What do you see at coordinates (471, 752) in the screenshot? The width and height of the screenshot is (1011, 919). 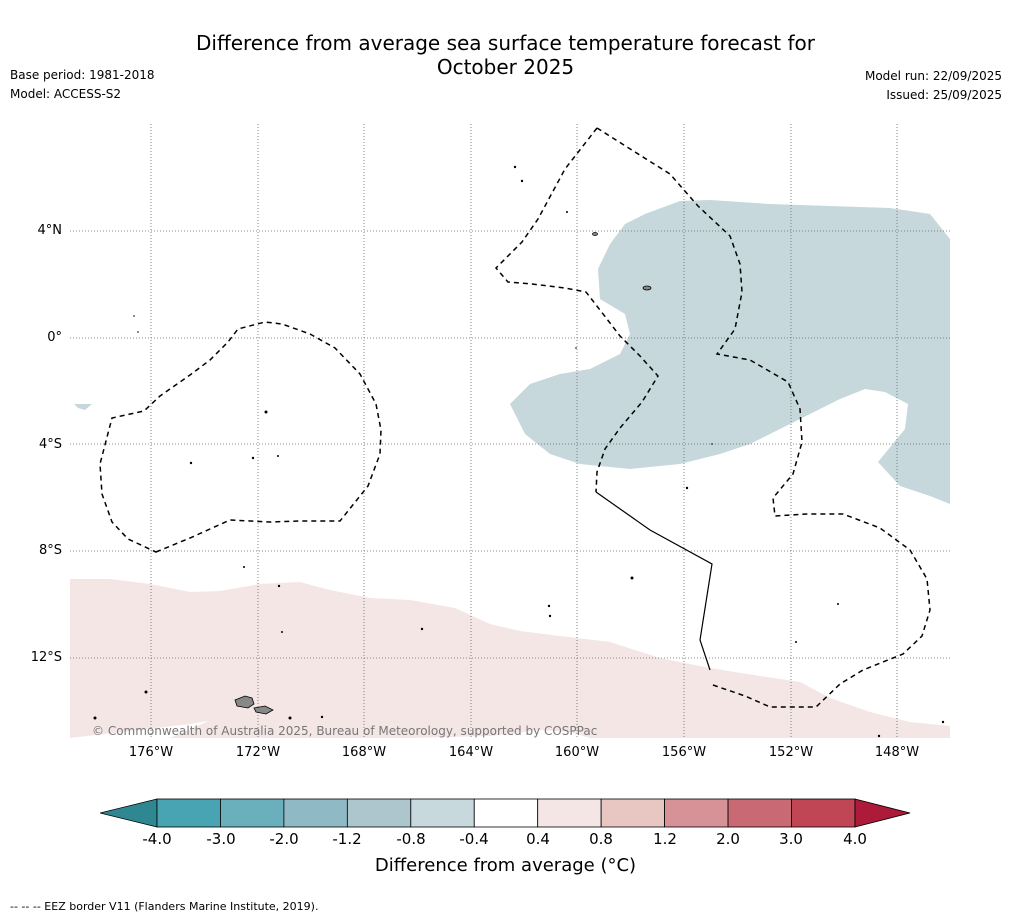 I see `lon-label: 164°W` at bounding box center [471, 752].